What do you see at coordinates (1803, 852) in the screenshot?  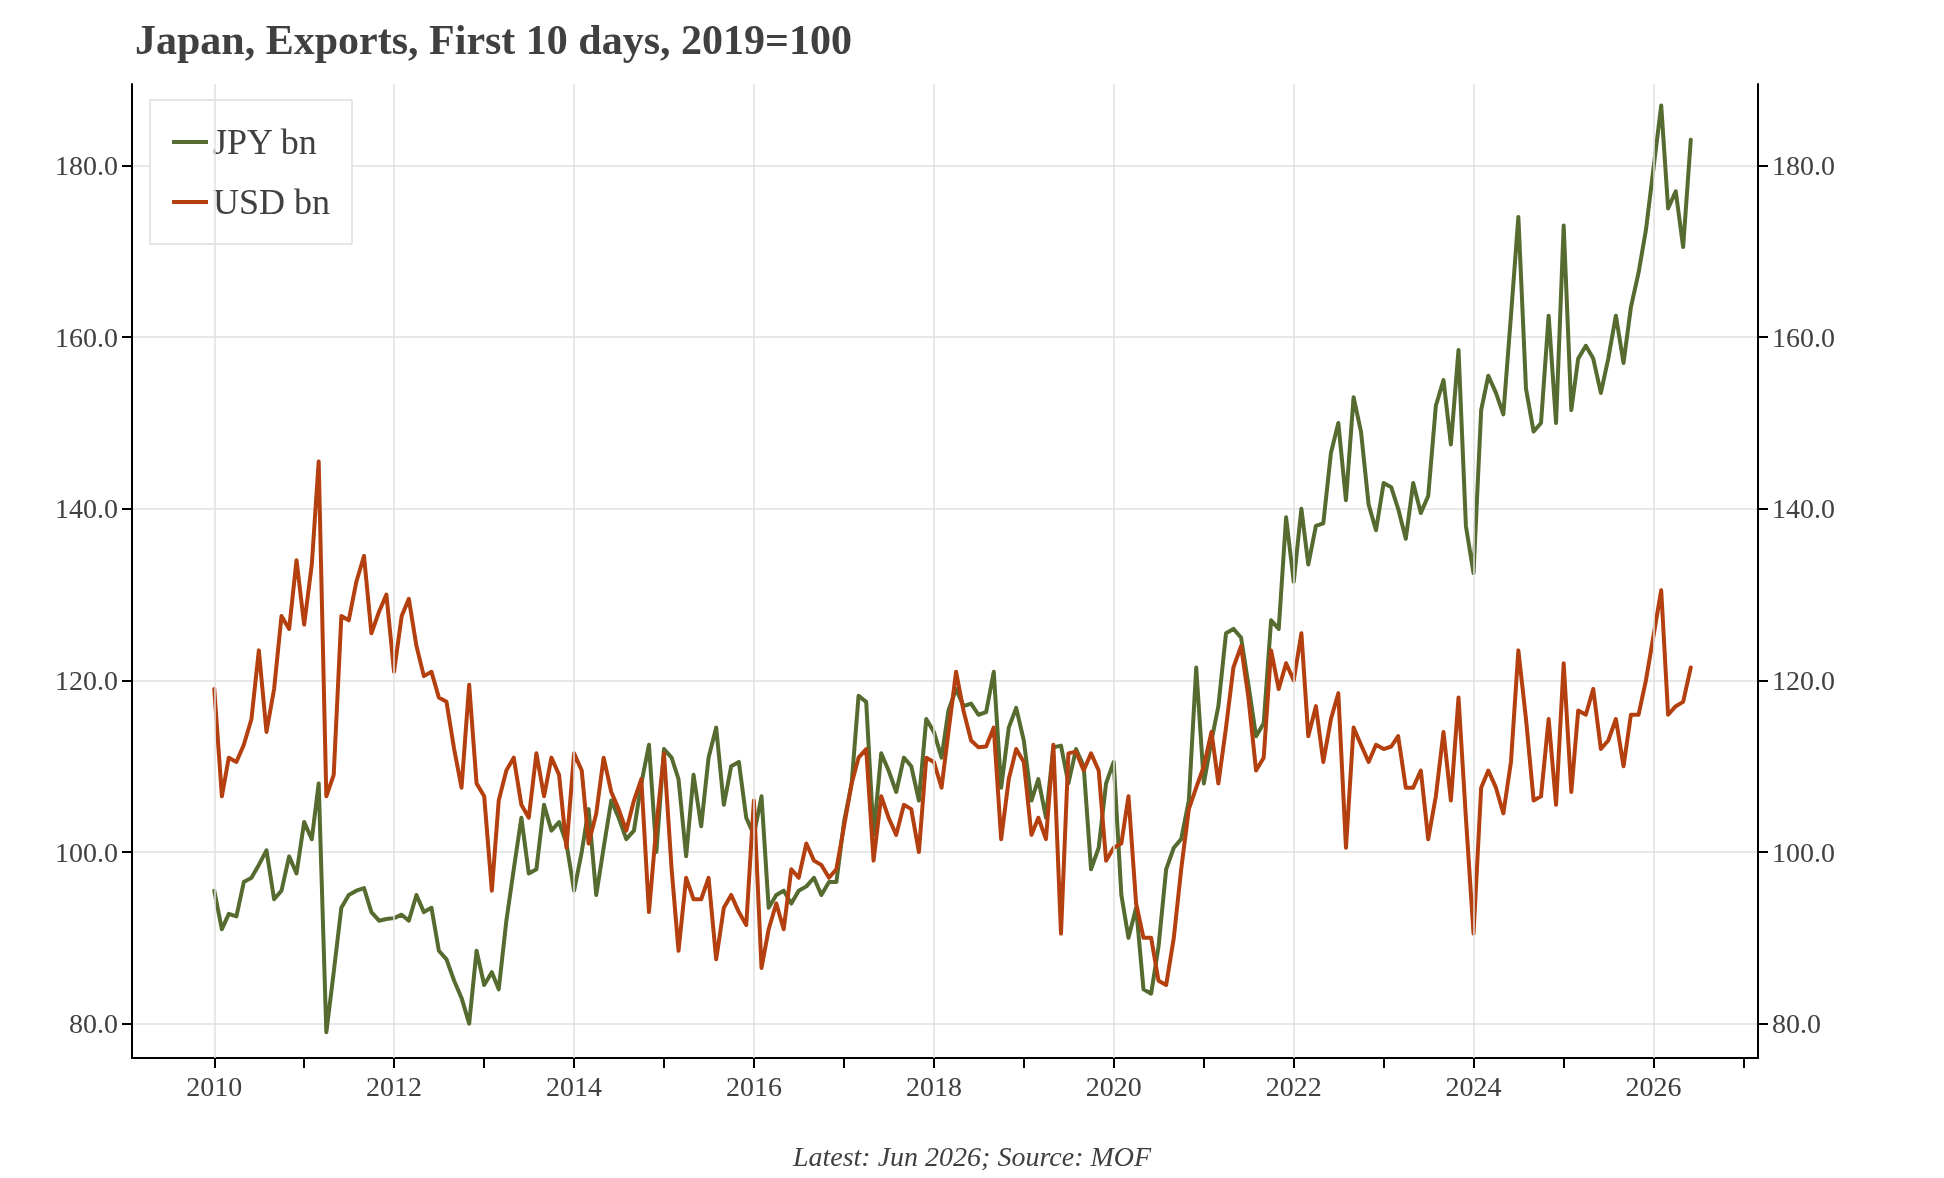 I see `y2-tick-label: 100.0` at bounding box center [1803, 852].